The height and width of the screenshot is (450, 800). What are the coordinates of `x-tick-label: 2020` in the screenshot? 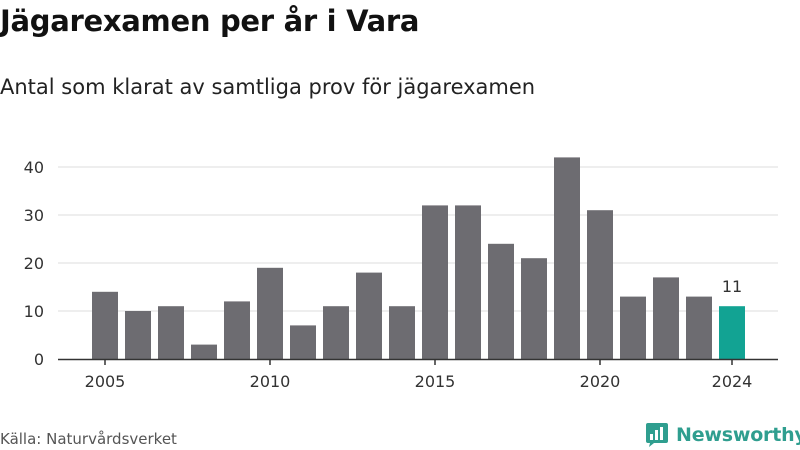 It's located at (600, 381).